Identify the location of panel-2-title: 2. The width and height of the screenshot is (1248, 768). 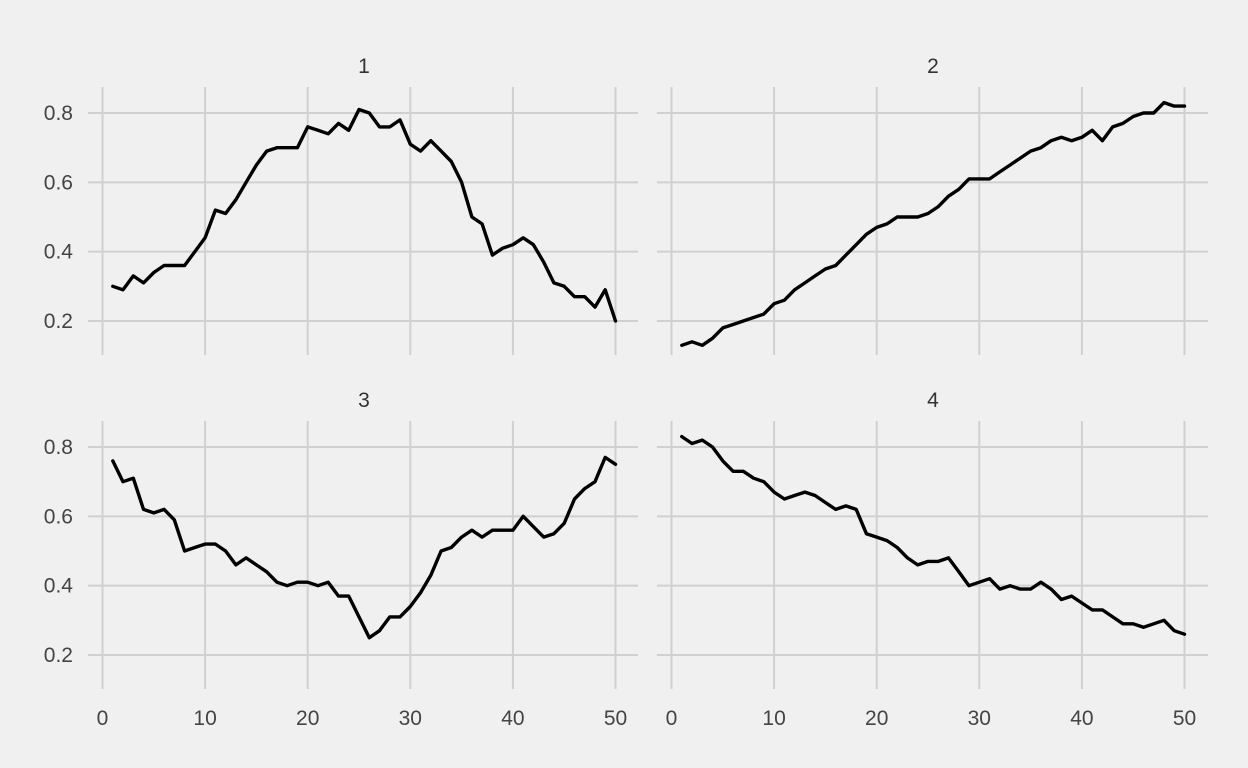
(933, 66).